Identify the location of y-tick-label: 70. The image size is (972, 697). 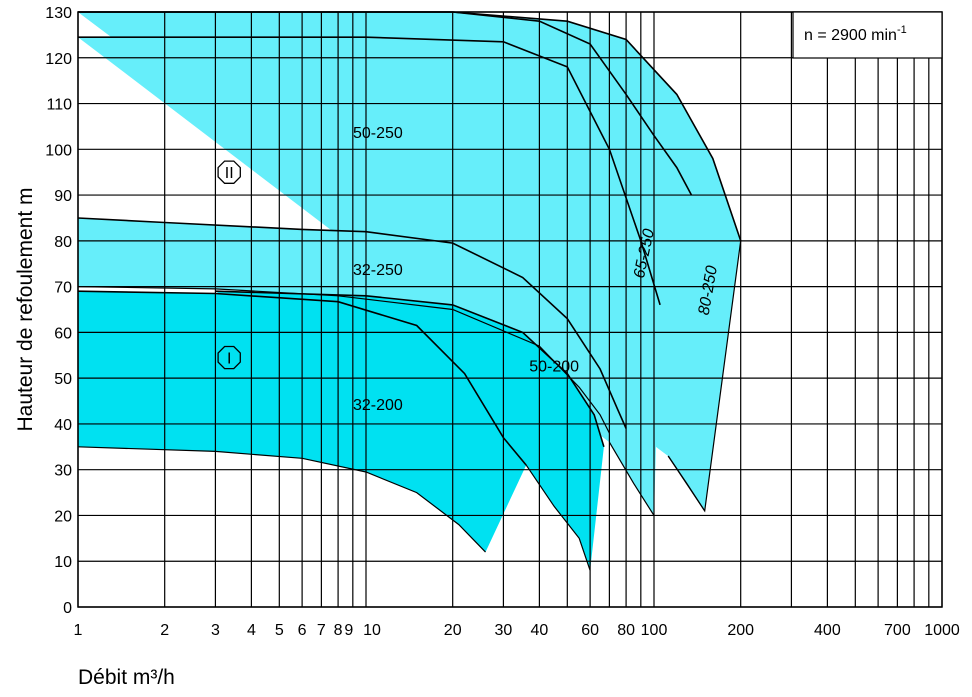
(63, 288).